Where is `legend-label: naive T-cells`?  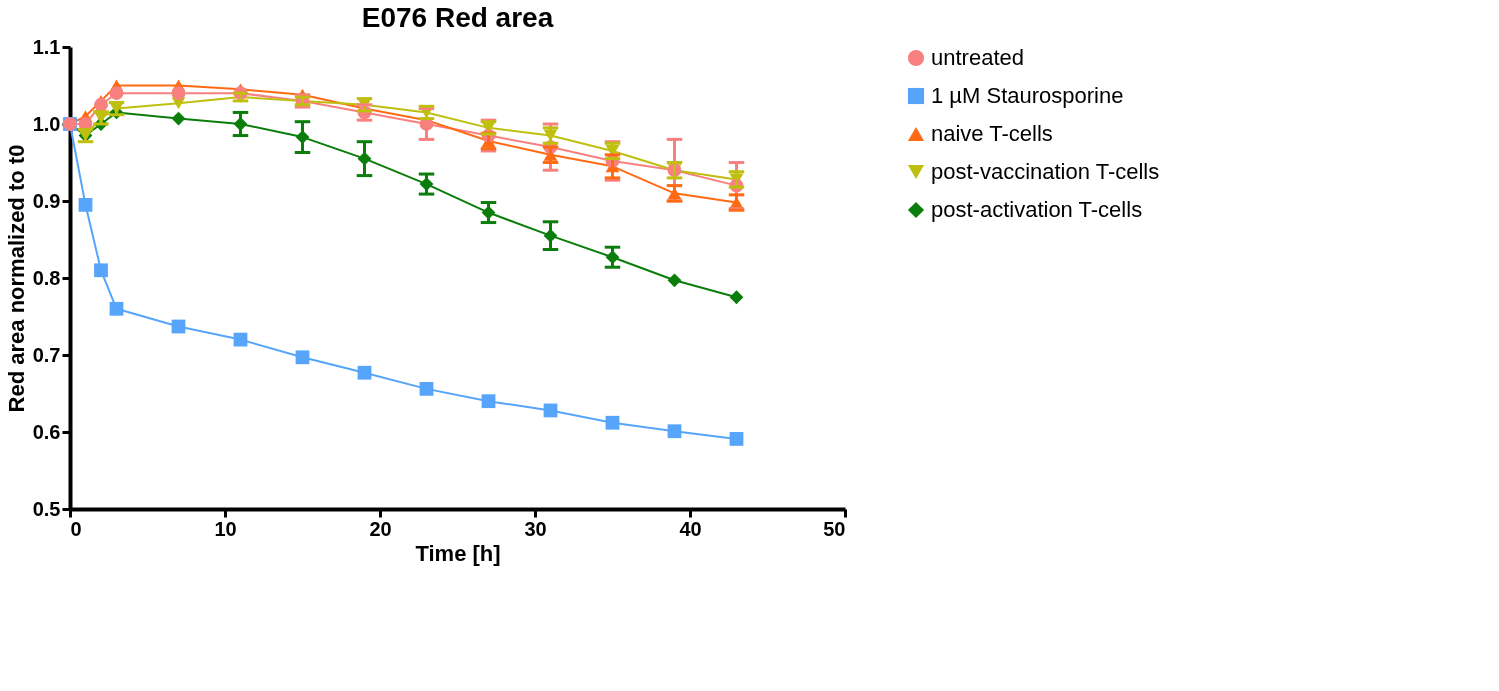 legend-label: naive T-cells is located at coordinates (992, 133).